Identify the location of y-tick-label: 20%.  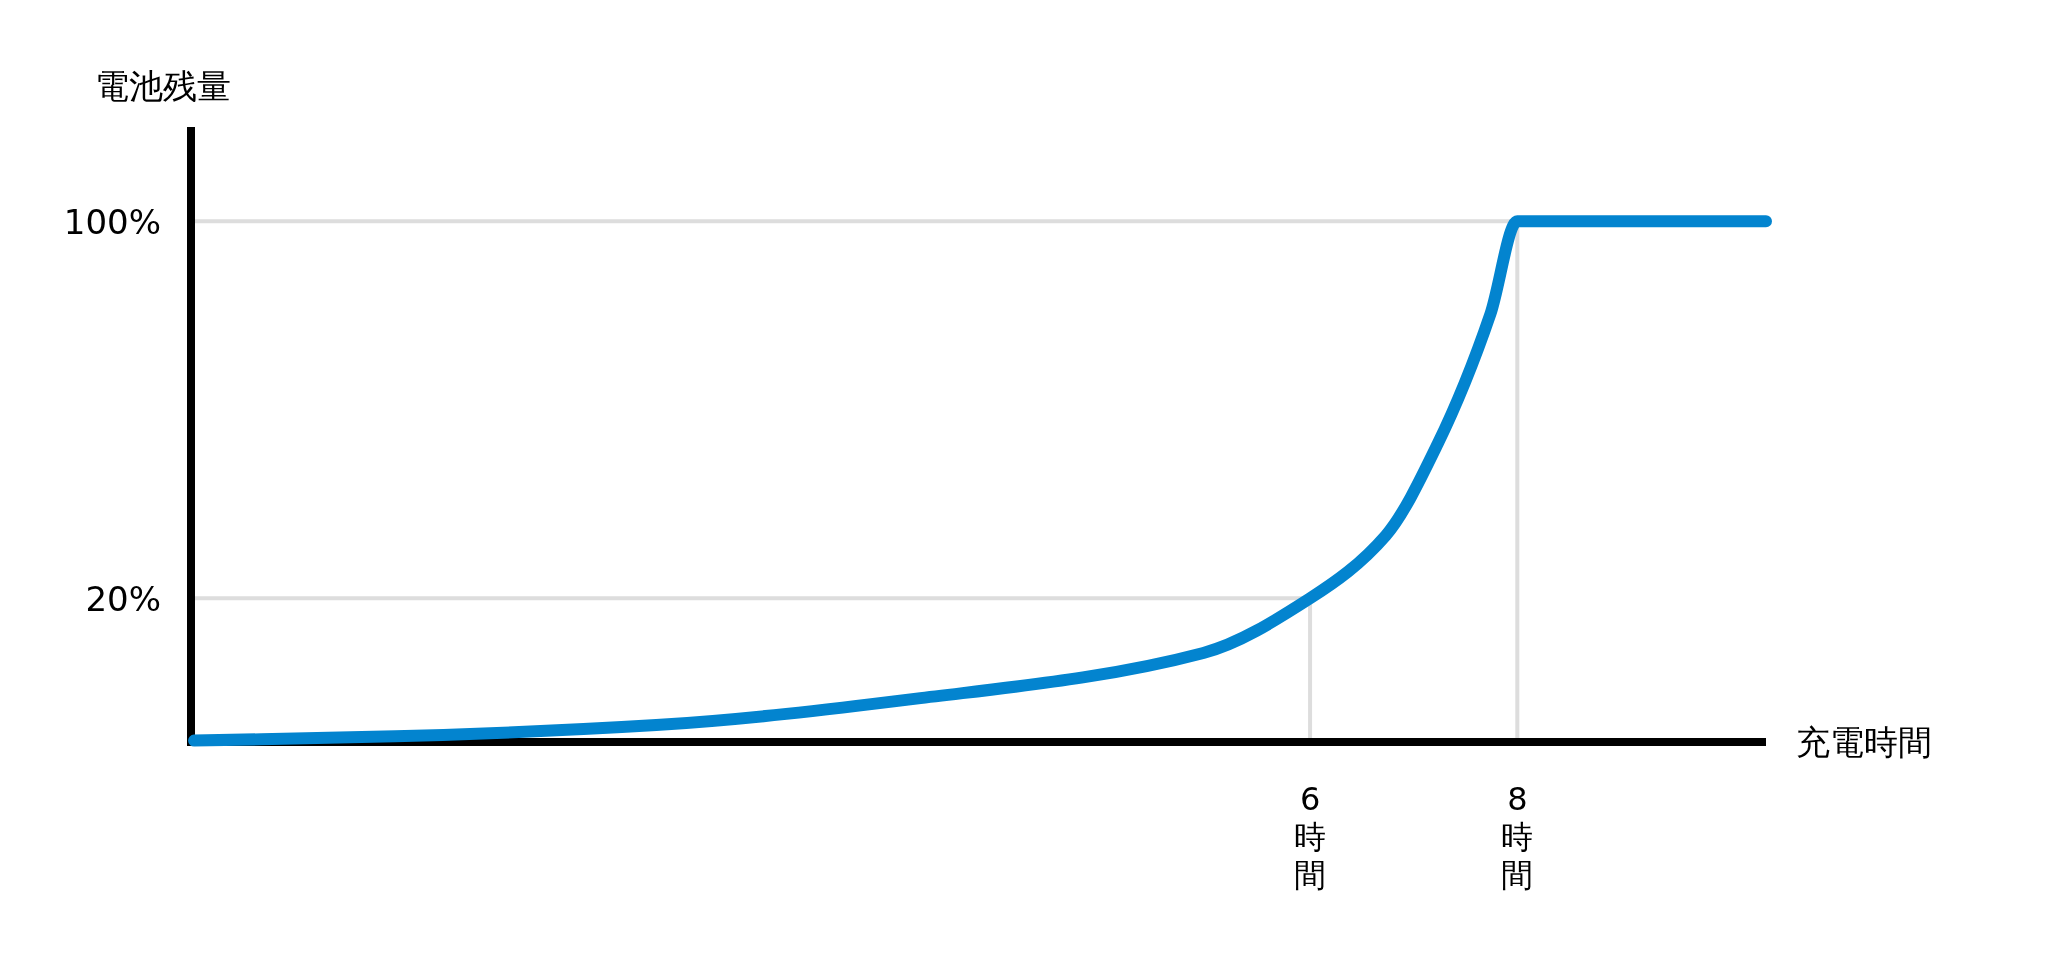
(123, 599).